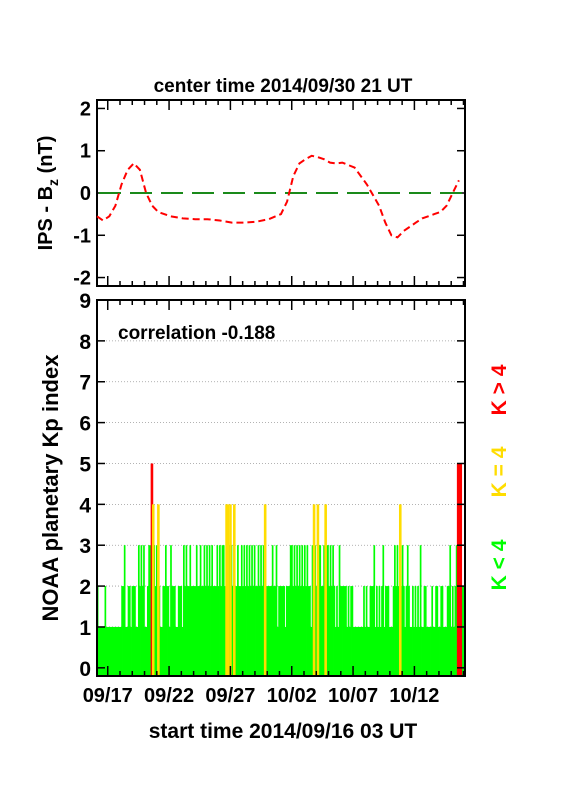  I want to click on bz-ytick-label: 2, so click(85, 109).